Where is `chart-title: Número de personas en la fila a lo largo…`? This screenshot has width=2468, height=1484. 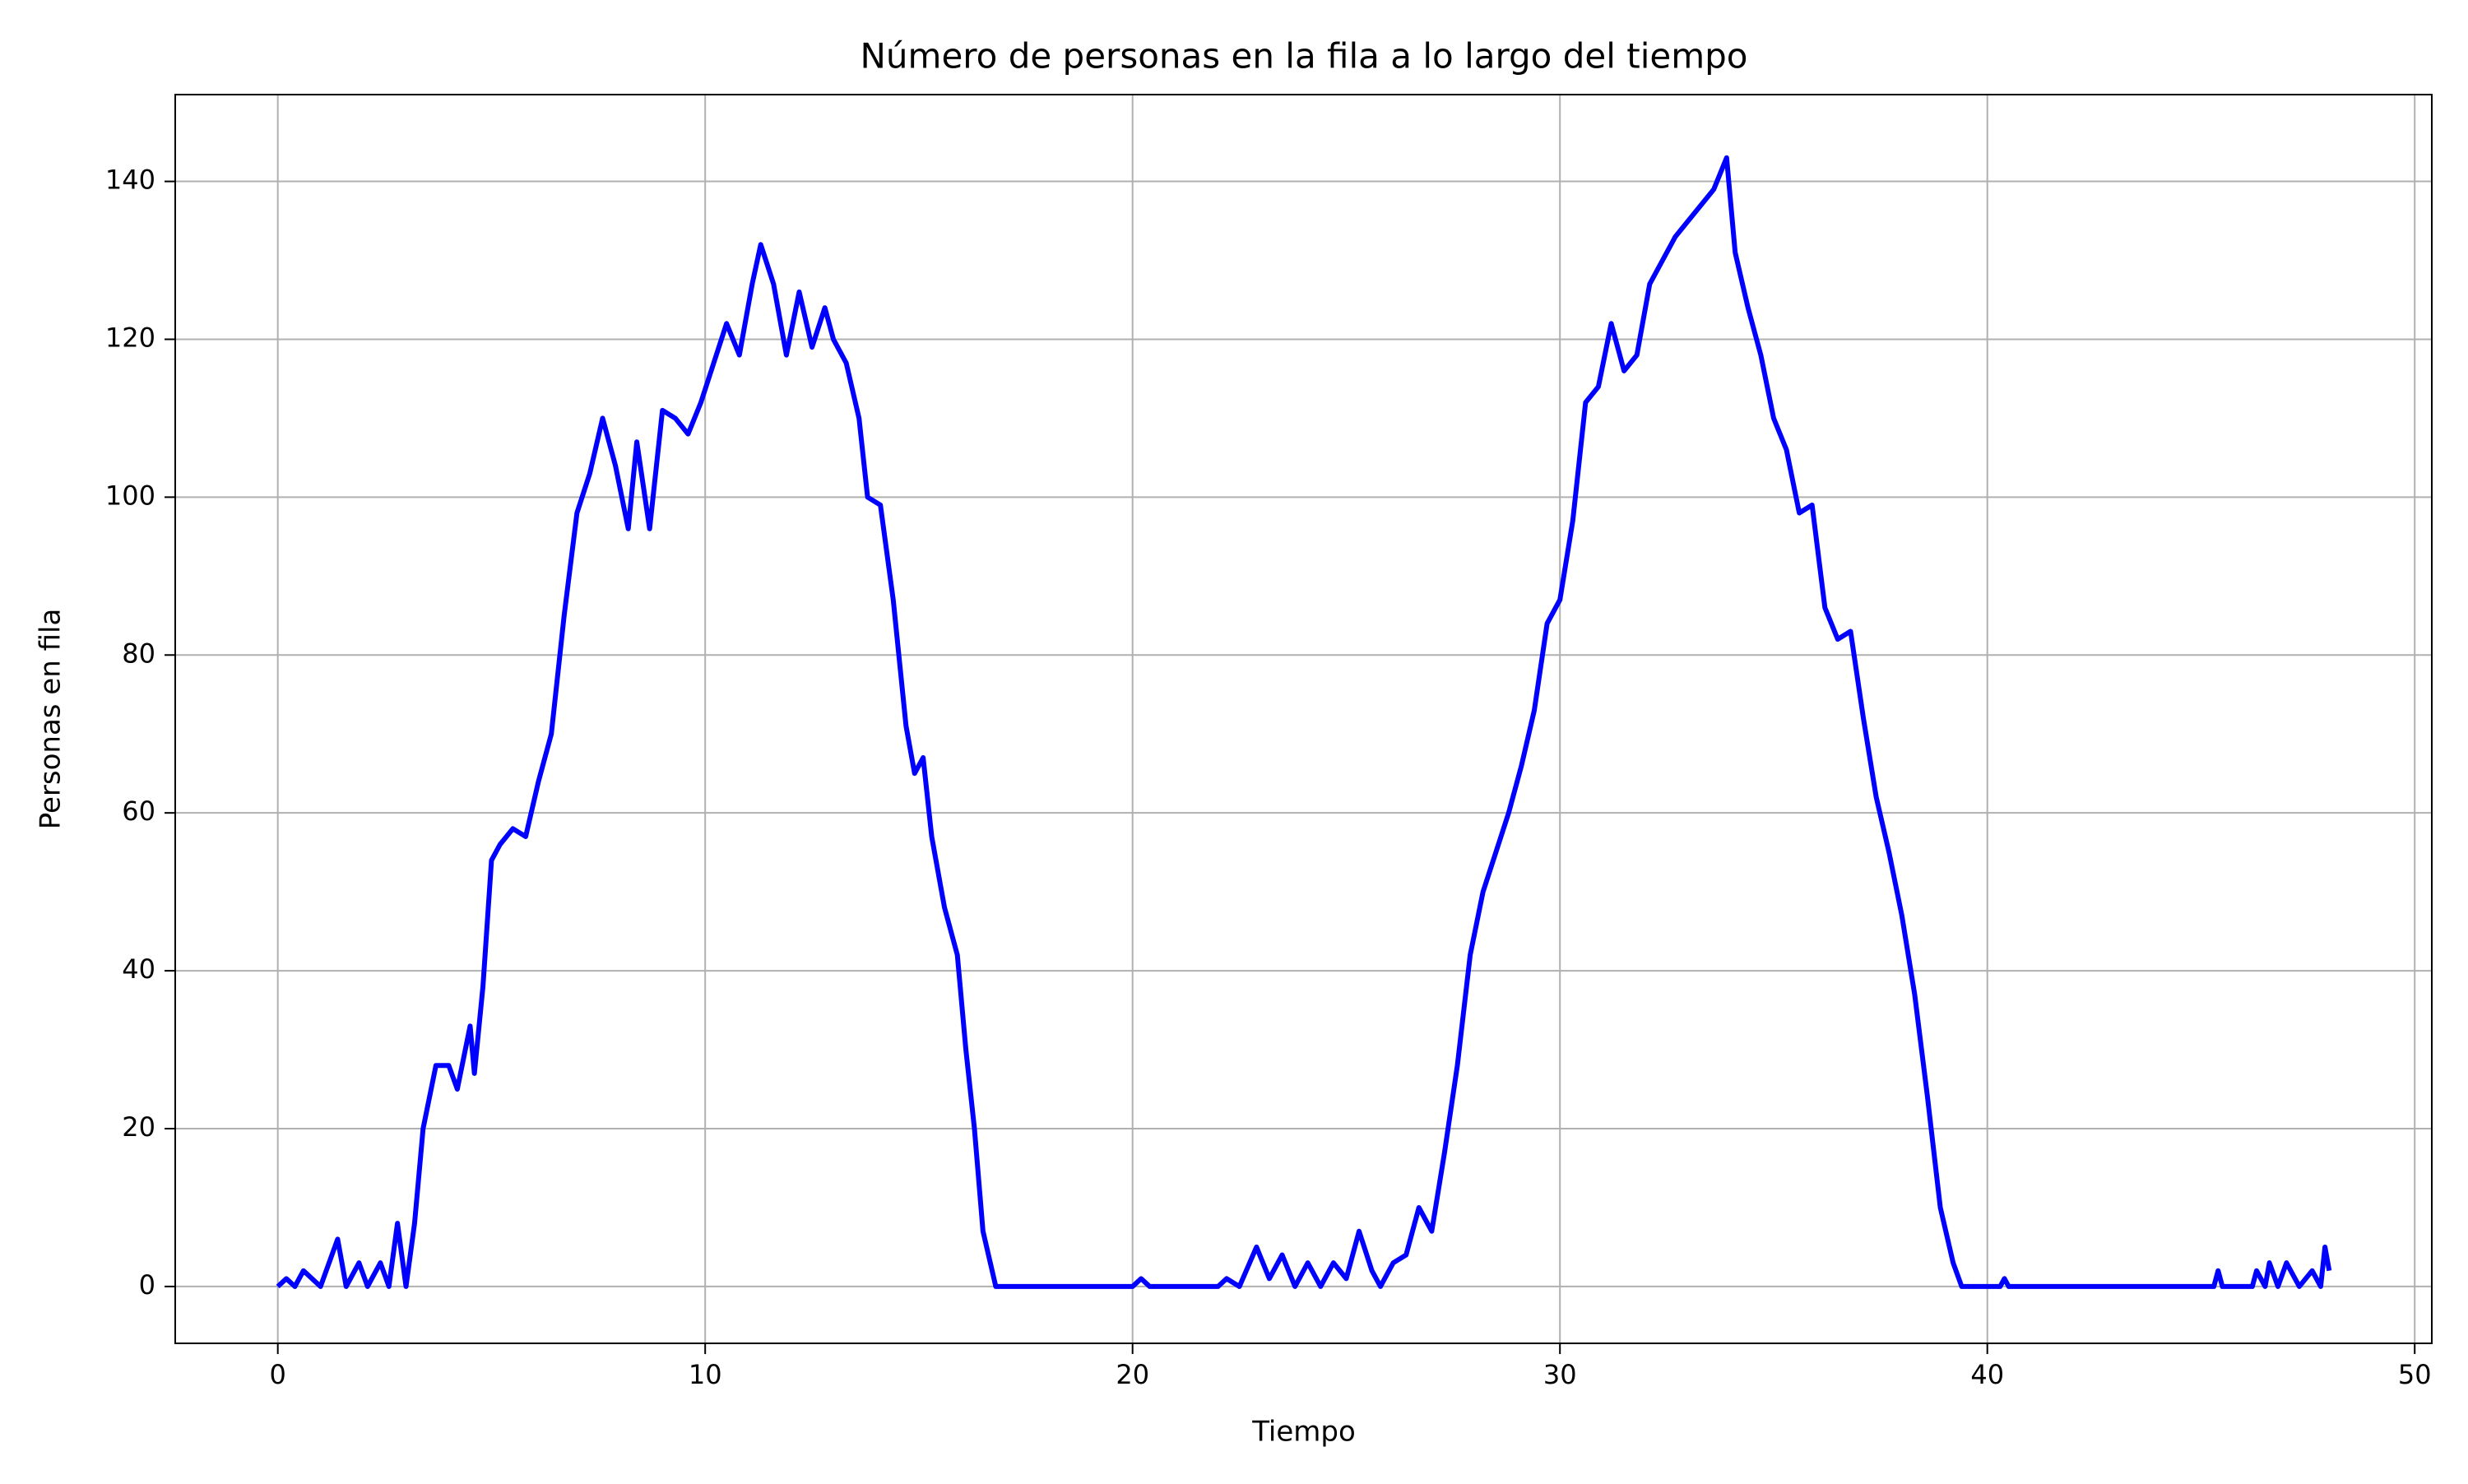
chart-title: Número de personas en la fila a lo largo… is located at coordinates (1304, 57).